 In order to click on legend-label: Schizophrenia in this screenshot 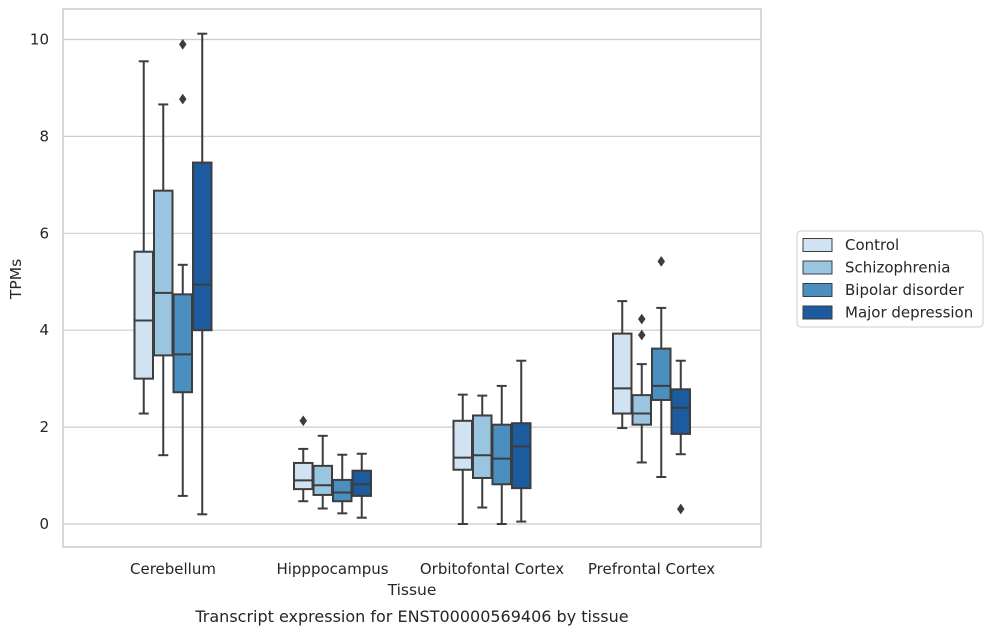, I will do `click(897, 268)`.